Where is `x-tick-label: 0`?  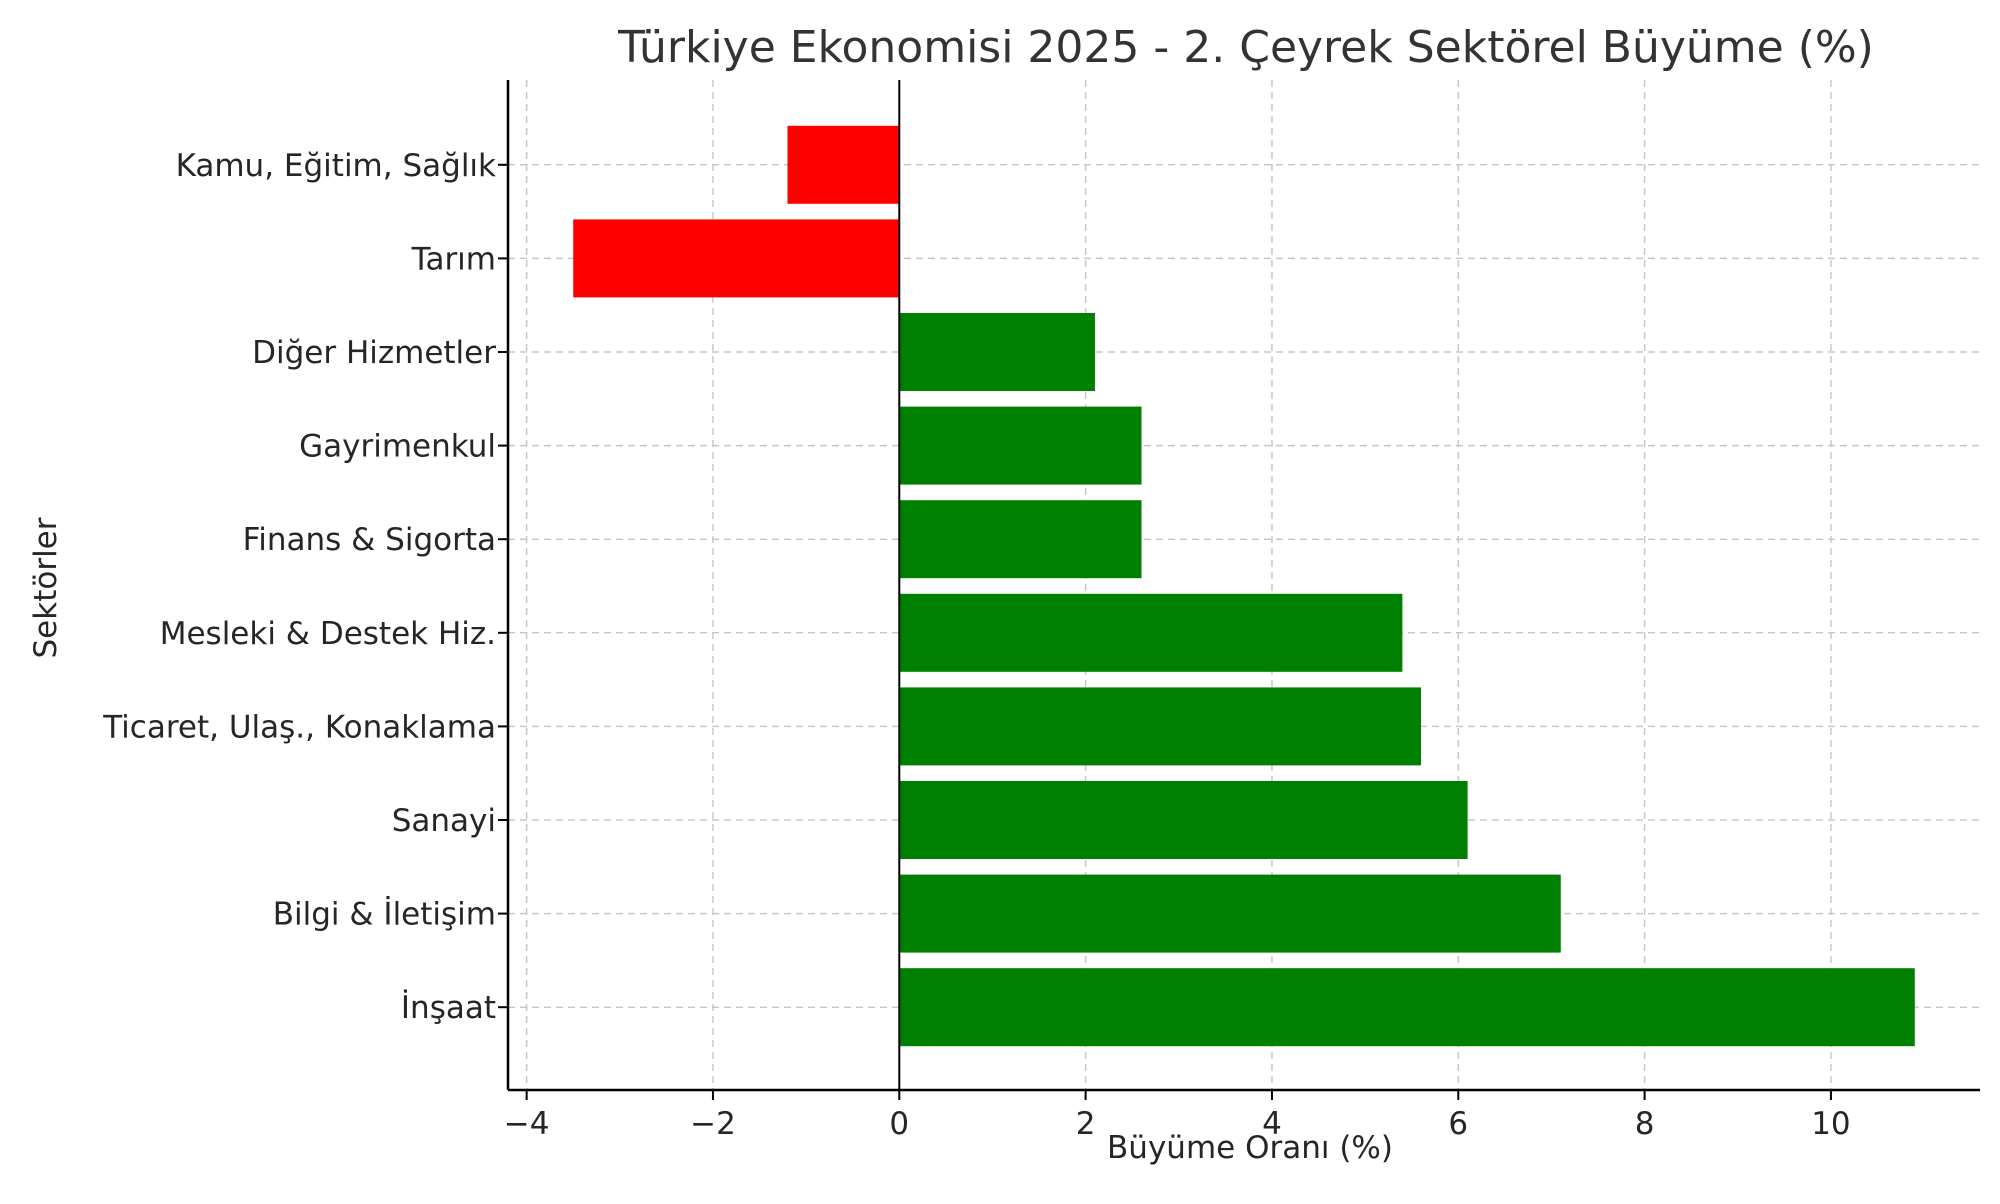
x-tick-label: 0 is located at coordinates (899, 1124).